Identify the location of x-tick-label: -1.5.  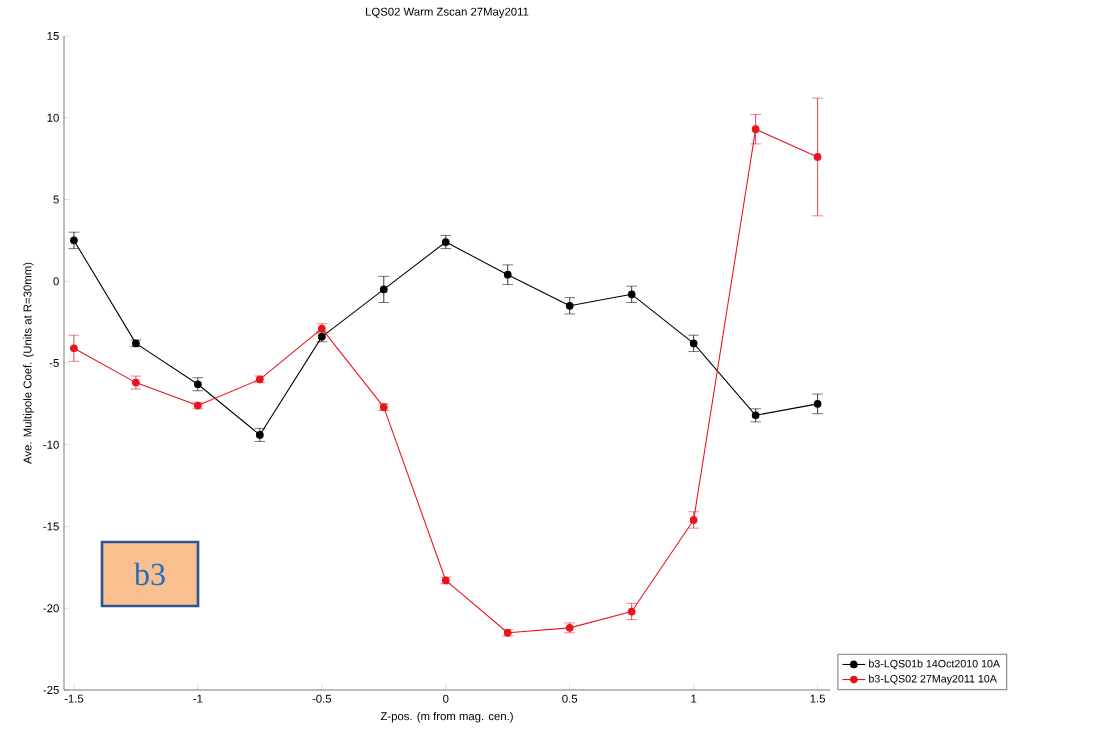
(74, 698).